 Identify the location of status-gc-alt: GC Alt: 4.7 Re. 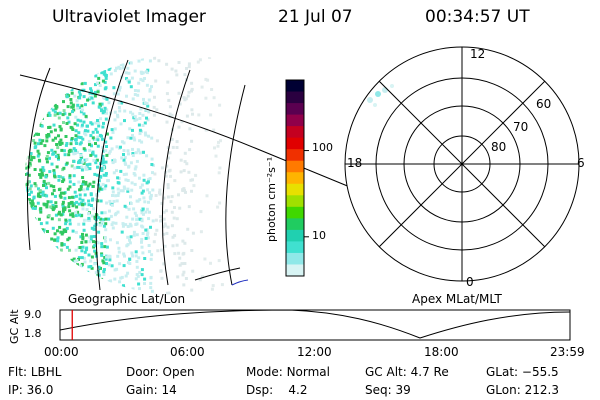
(407, 372).